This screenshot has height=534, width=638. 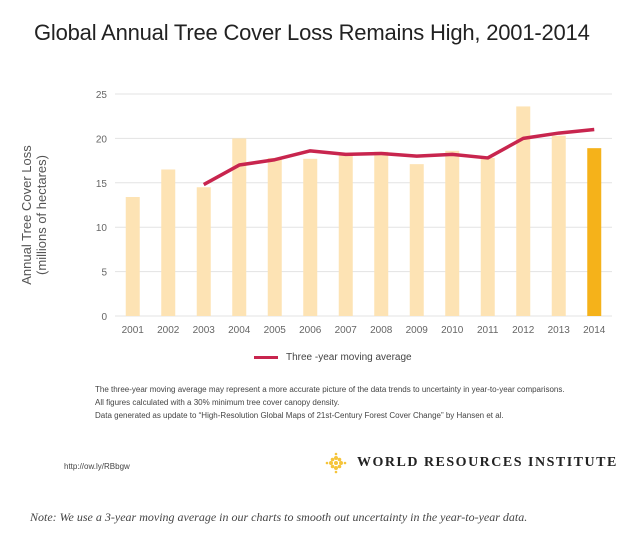 I want to click on y-tick-label: 0, so click(x=104, y=317).